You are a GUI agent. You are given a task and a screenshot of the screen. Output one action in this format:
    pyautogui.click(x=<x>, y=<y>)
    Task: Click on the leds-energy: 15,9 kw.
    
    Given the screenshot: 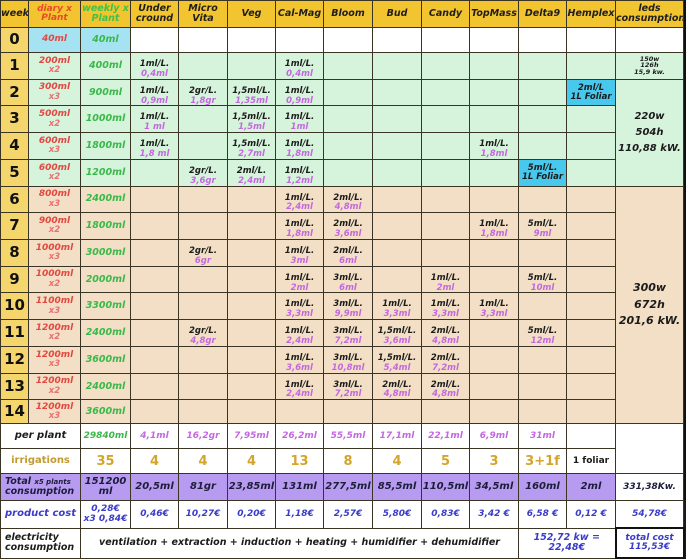 What is the action you would take?
    pyautogui.click(x=649, y=72)
    